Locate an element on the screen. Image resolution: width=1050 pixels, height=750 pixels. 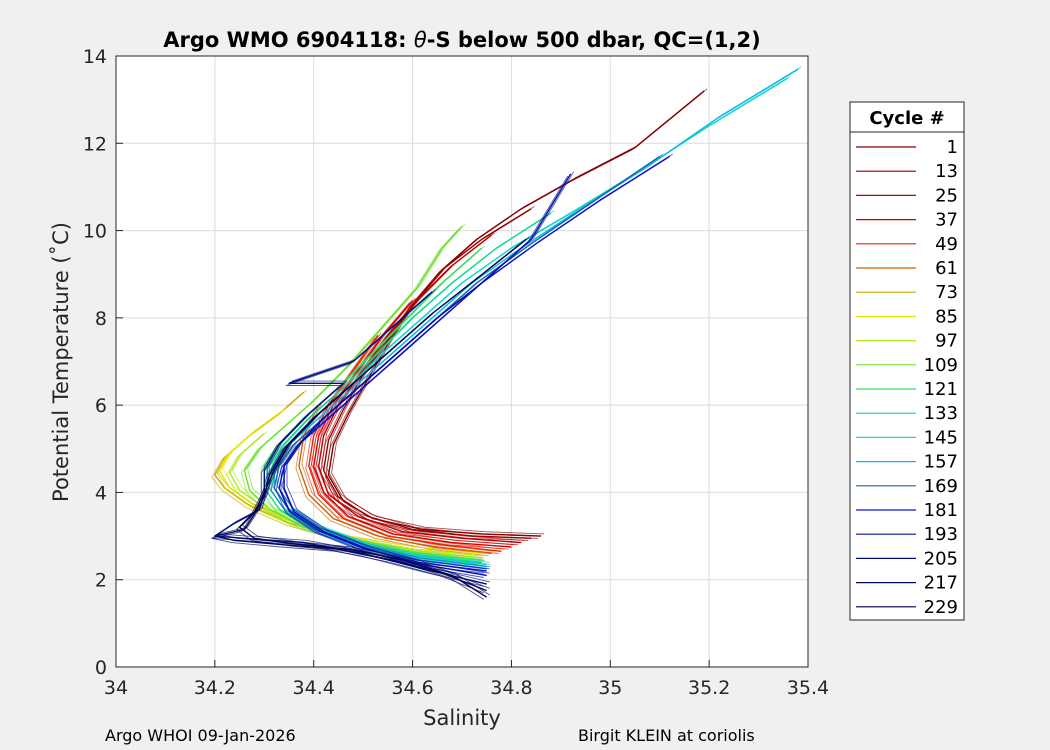
legend-label: 121 is located at coordinates (941, 389).